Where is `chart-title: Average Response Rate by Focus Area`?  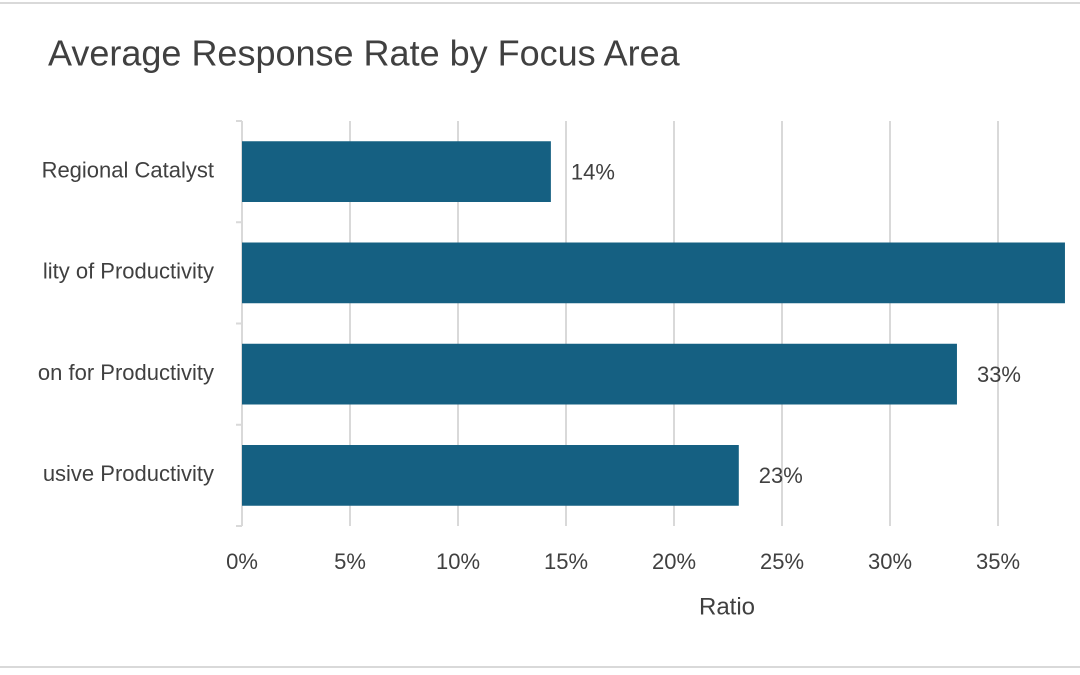
chart-title: Average Response Rate by Focus Area is located at coordinates (364, 53).